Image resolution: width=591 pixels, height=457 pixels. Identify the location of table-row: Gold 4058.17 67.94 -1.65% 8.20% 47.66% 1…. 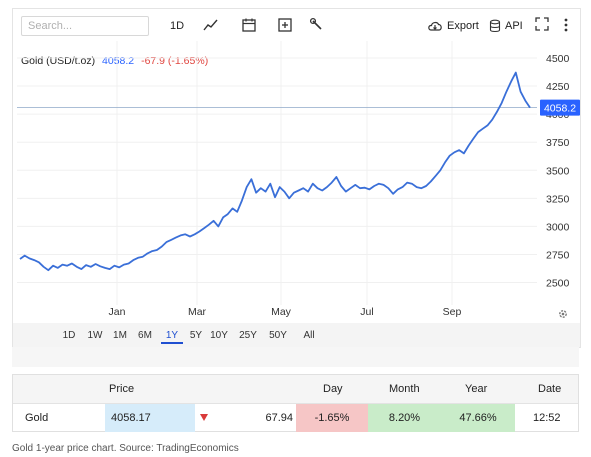
(295, 418).